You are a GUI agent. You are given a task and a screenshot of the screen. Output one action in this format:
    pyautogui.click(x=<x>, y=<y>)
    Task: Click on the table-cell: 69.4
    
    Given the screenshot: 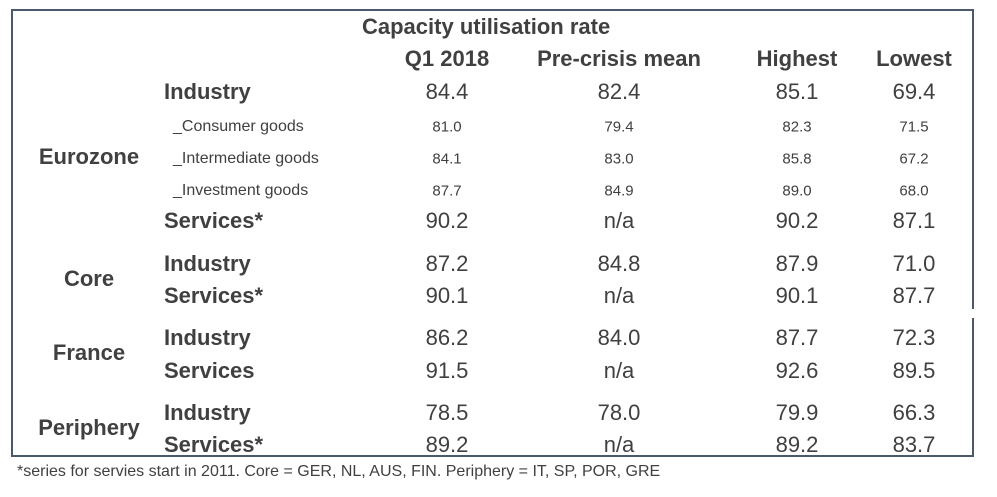 What is the action you would take?
    pyautogui.click(x=914, y=91)
    